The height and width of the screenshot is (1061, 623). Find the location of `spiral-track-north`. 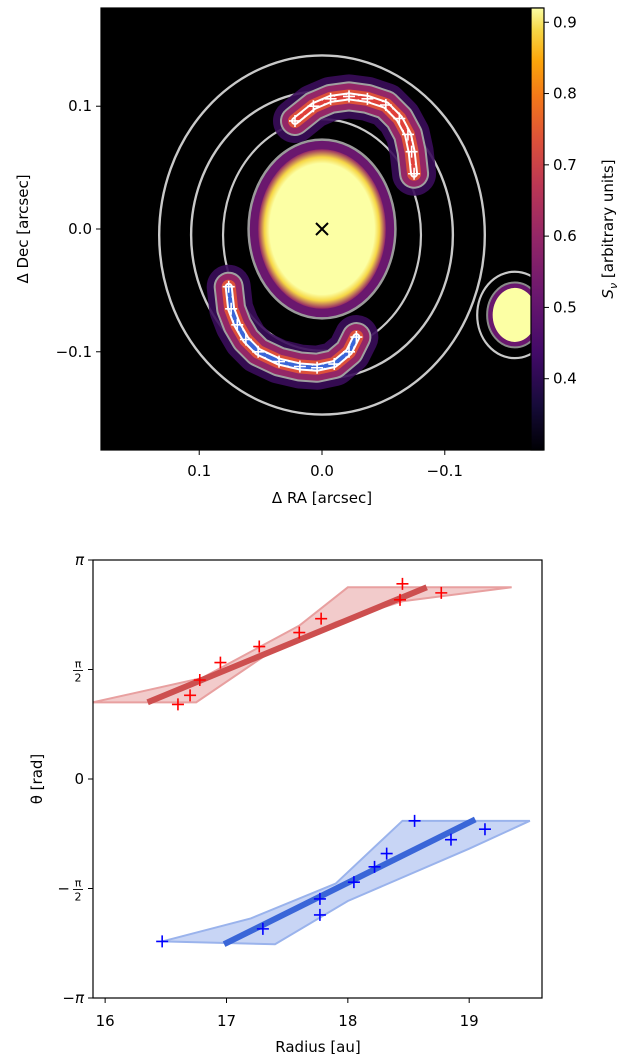

spiral-track-north is located at coordinates (354, 135).